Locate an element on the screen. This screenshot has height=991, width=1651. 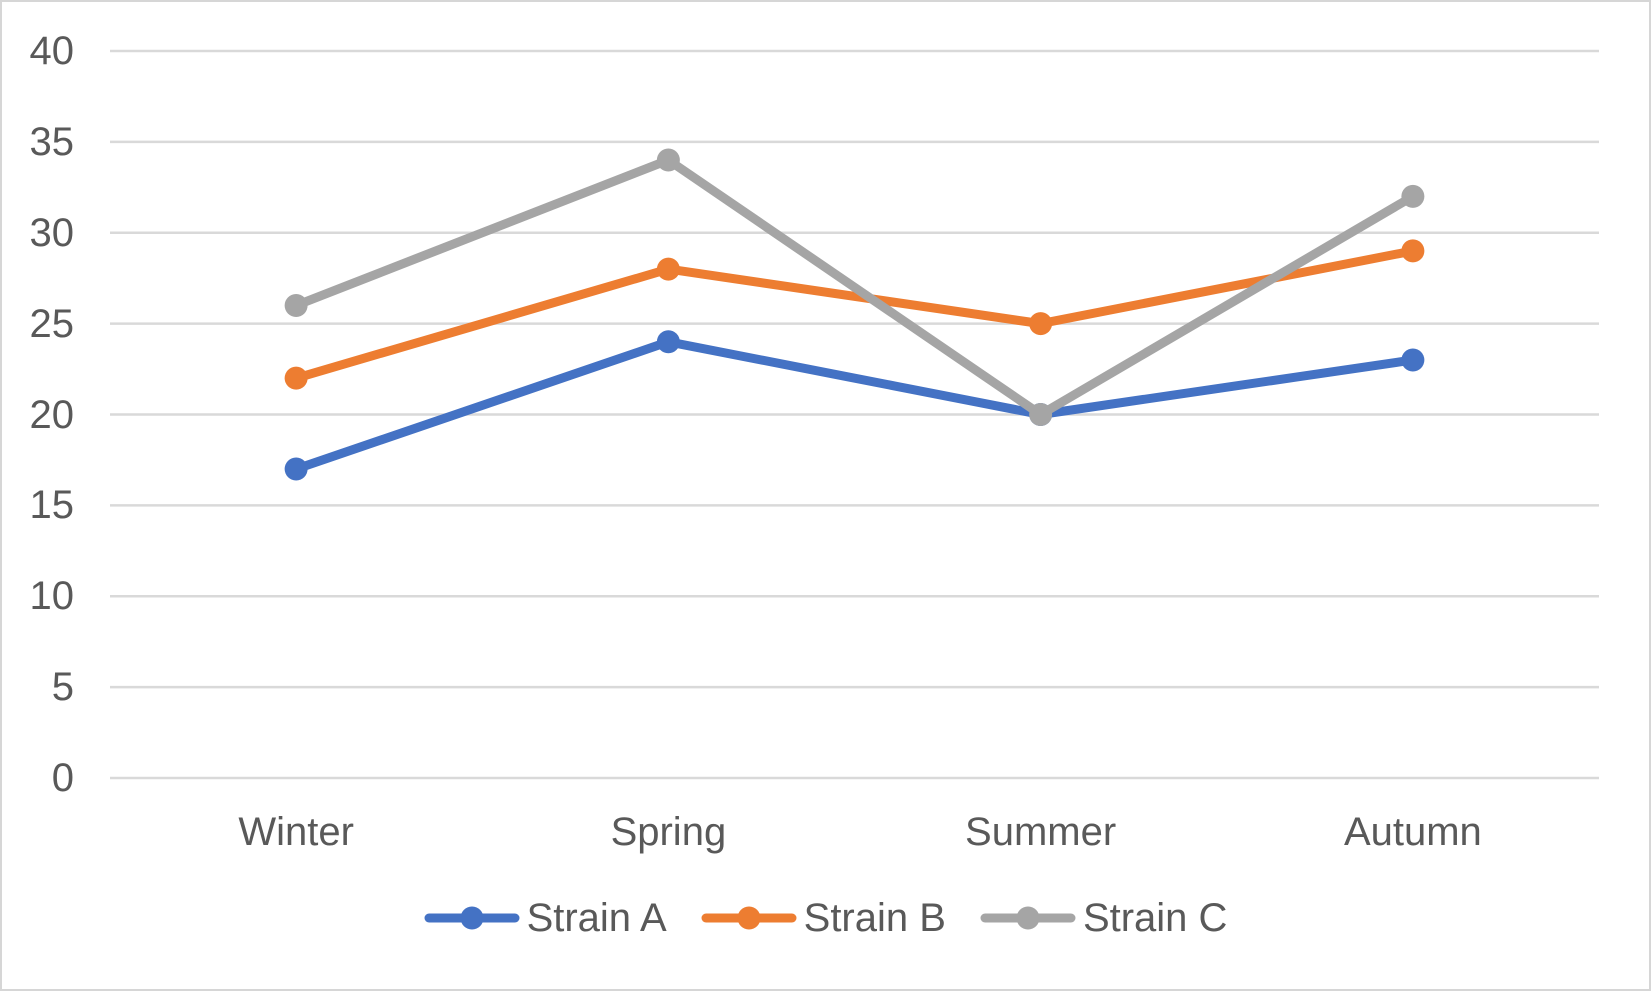
legend-item-strain-c: Strain C is located at coordinates (1104, 918).